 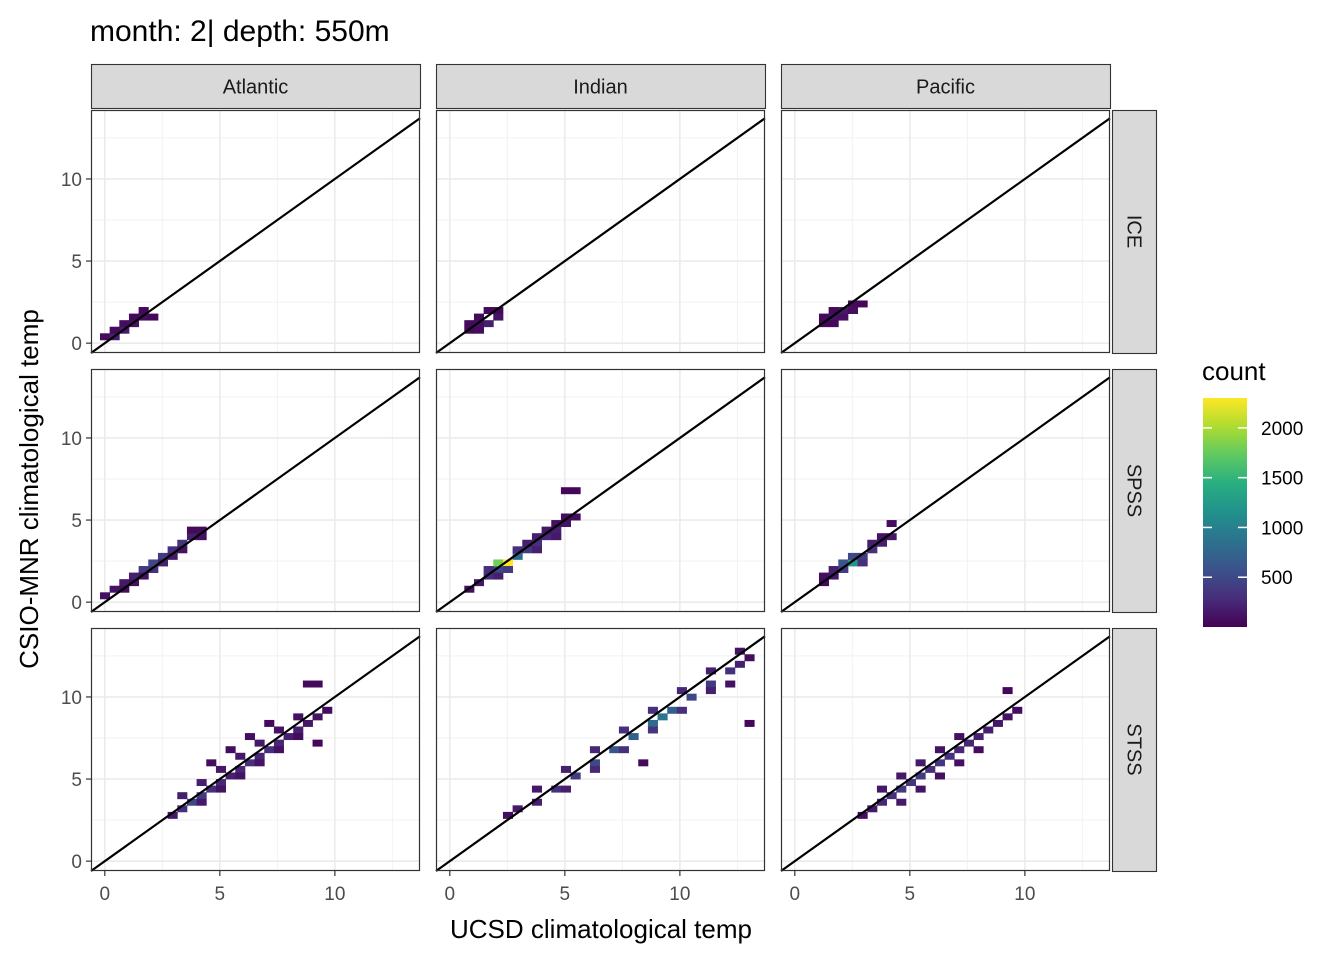 I want to click on facet-strip-label: STSS, so click(x=1134, y=749).